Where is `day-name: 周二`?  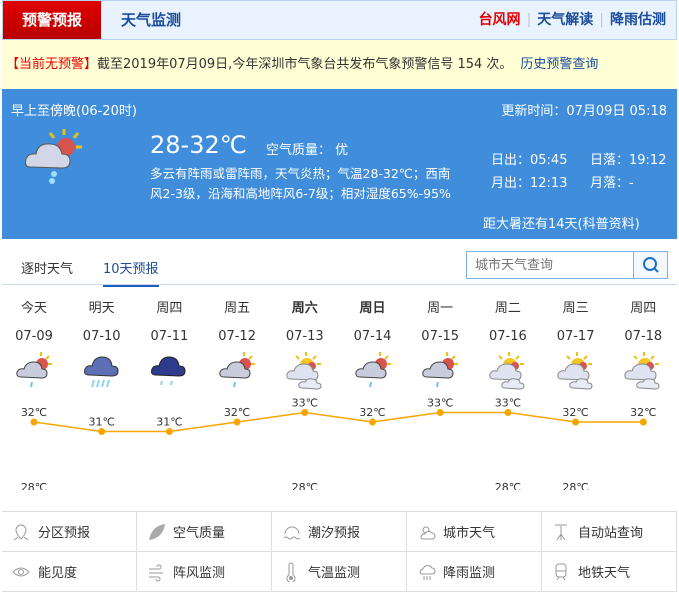
day-name: 周二 is located at coordinates (507, 308).